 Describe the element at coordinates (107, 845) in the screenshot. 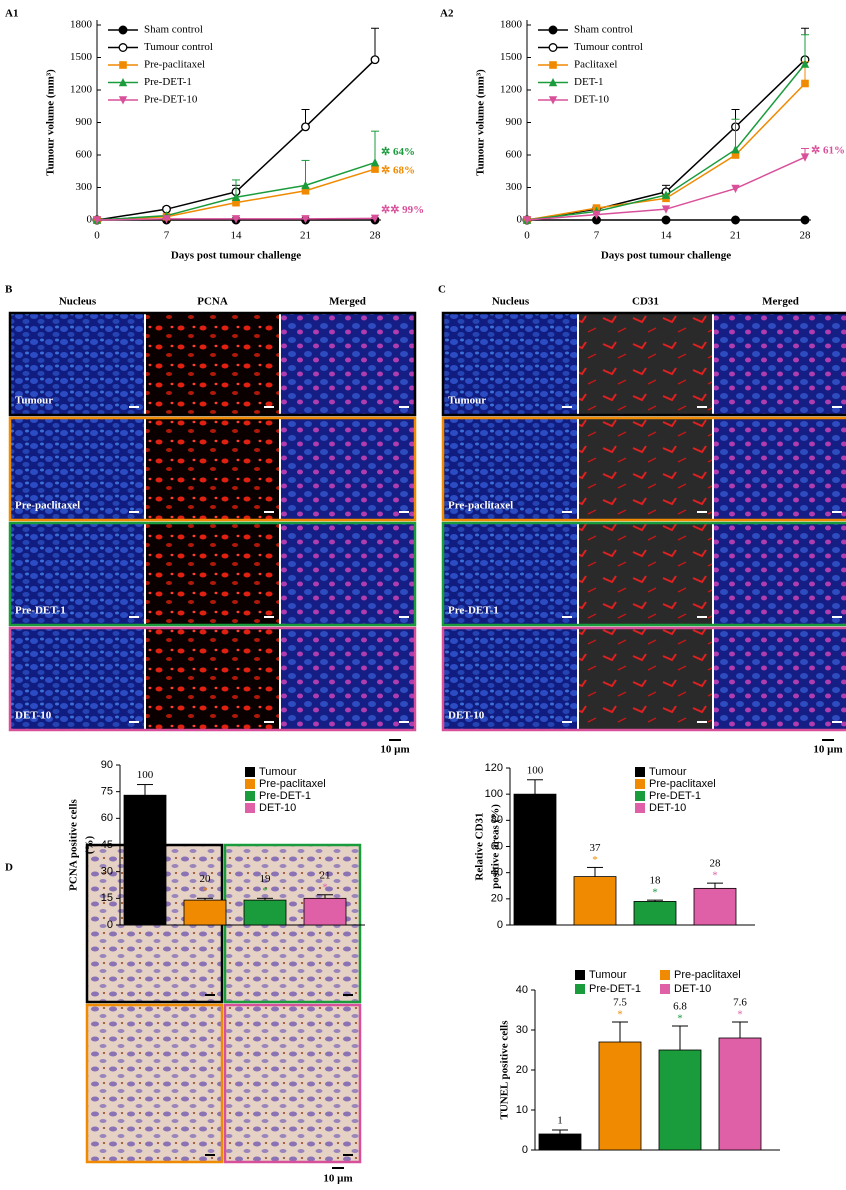

I see `y-tick-label: 45` at that location.